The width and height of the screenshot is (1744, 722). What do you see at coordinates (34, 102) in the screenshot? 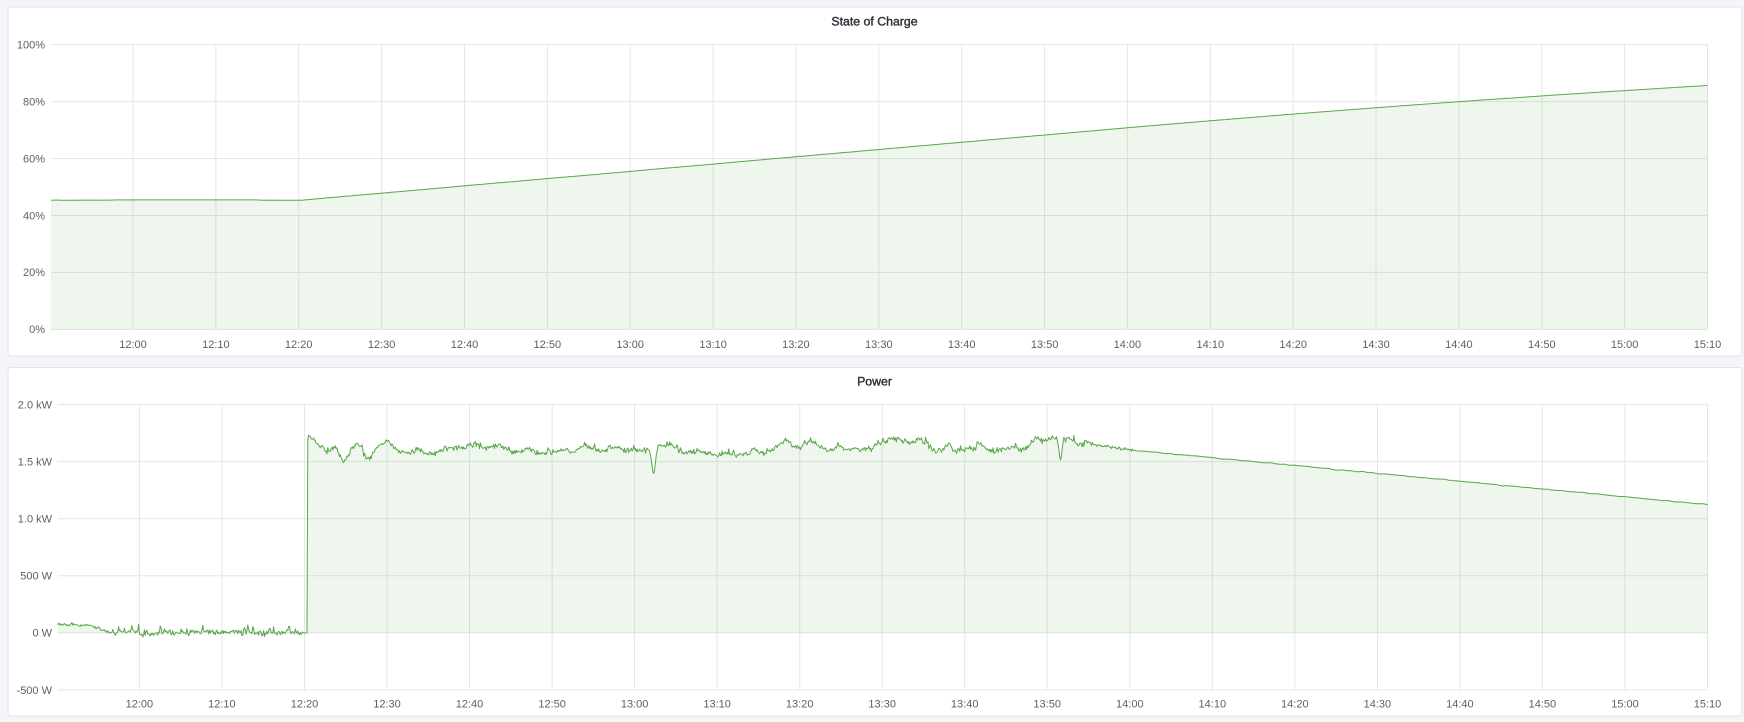
I see `svg-text: 80%` at bounding box center [34, 102].